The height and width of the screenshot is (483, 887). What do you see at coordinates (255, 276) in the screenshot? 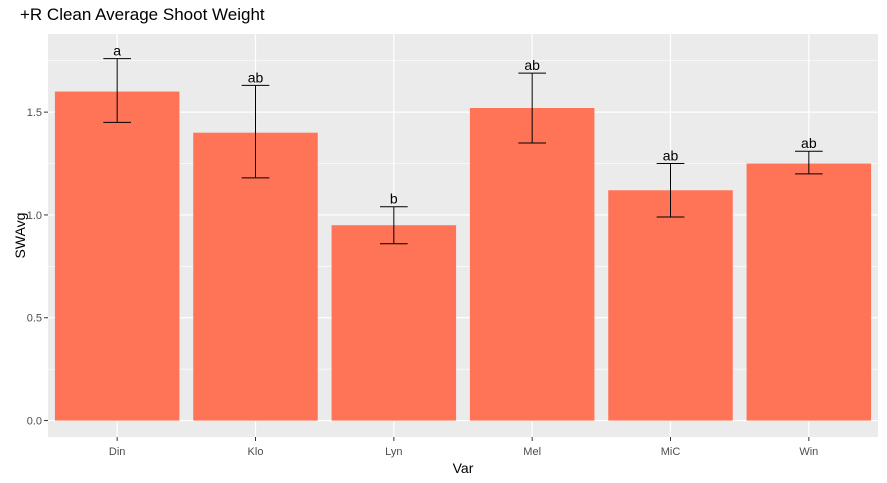
I see `bar-klo` at bounding box center [255, 276].